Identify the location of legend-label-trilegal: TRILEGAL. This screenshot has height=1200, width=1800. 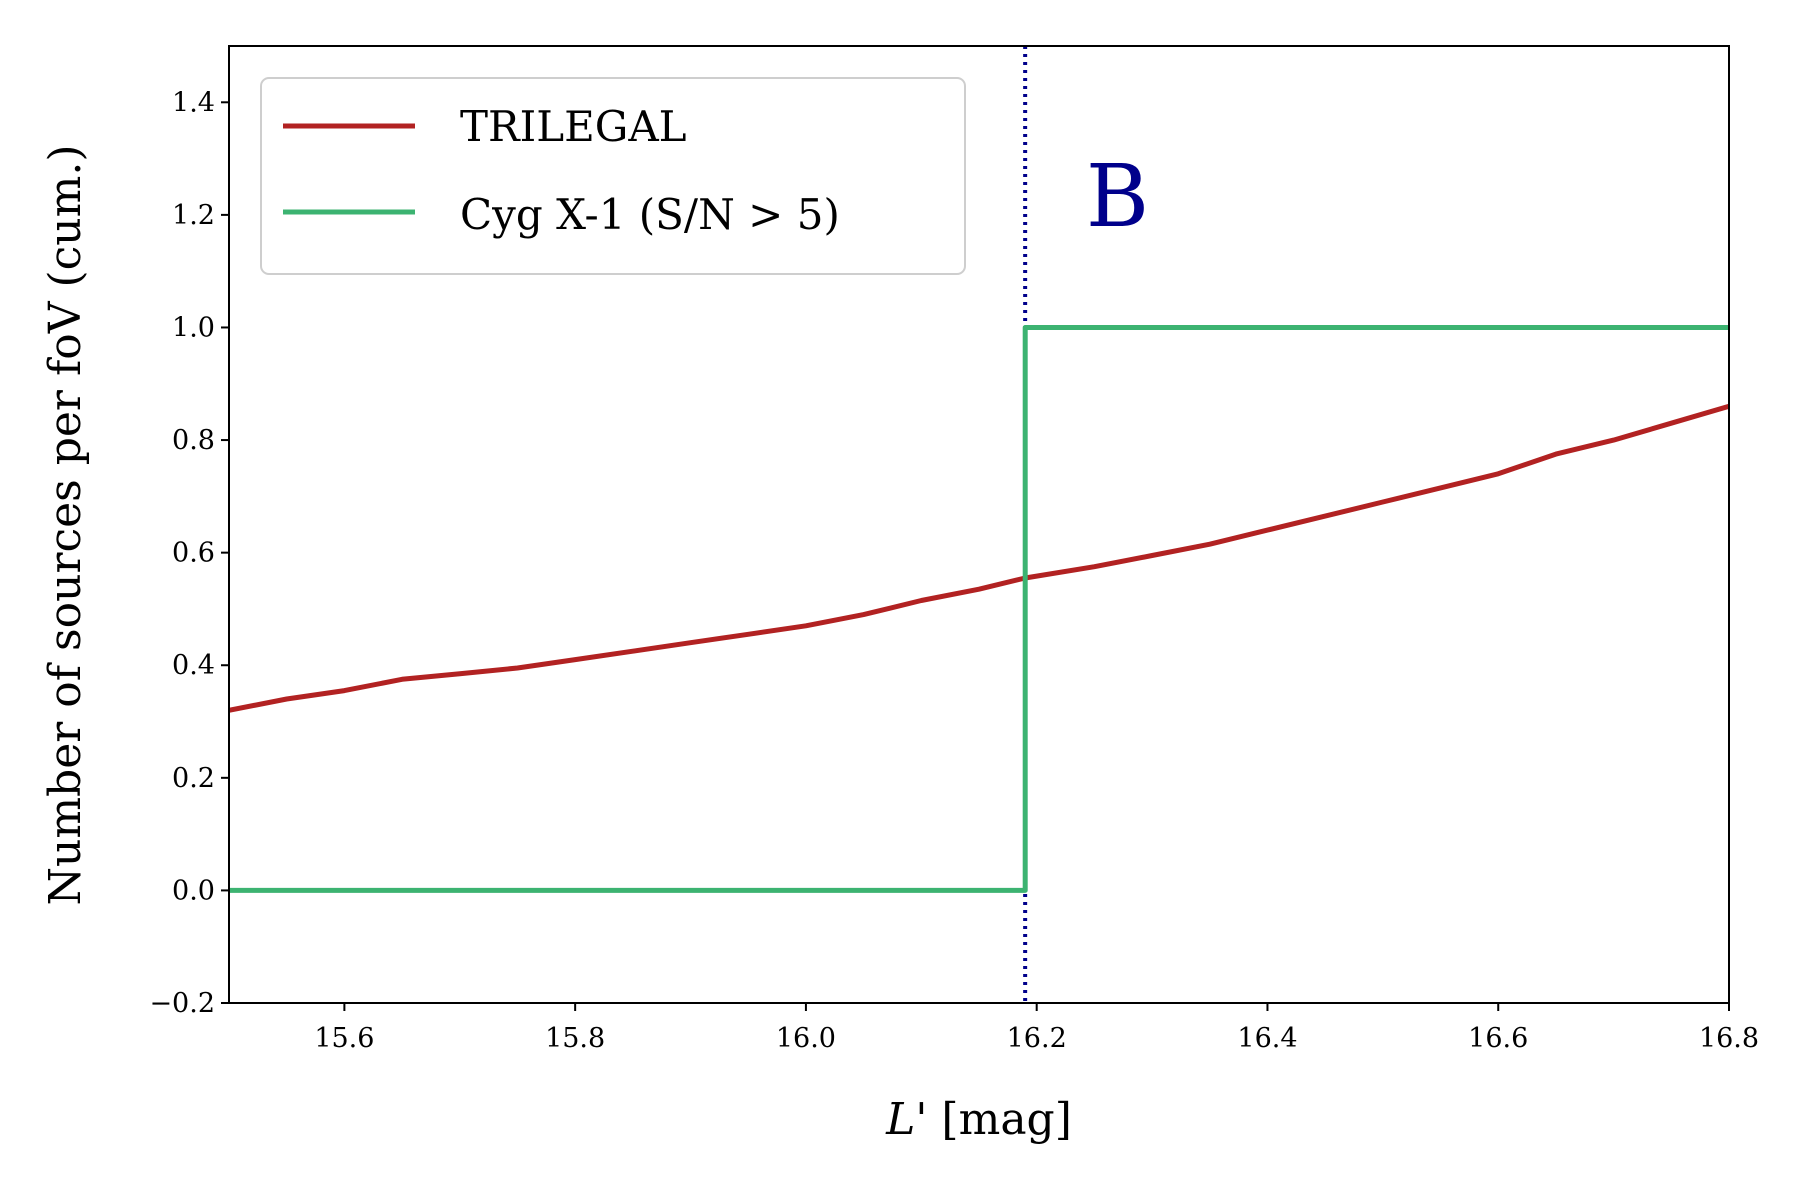
(573, 126).